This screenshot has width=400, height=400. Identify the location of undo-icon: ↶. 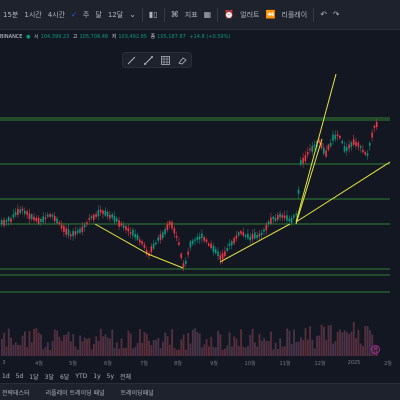
(323, 14).